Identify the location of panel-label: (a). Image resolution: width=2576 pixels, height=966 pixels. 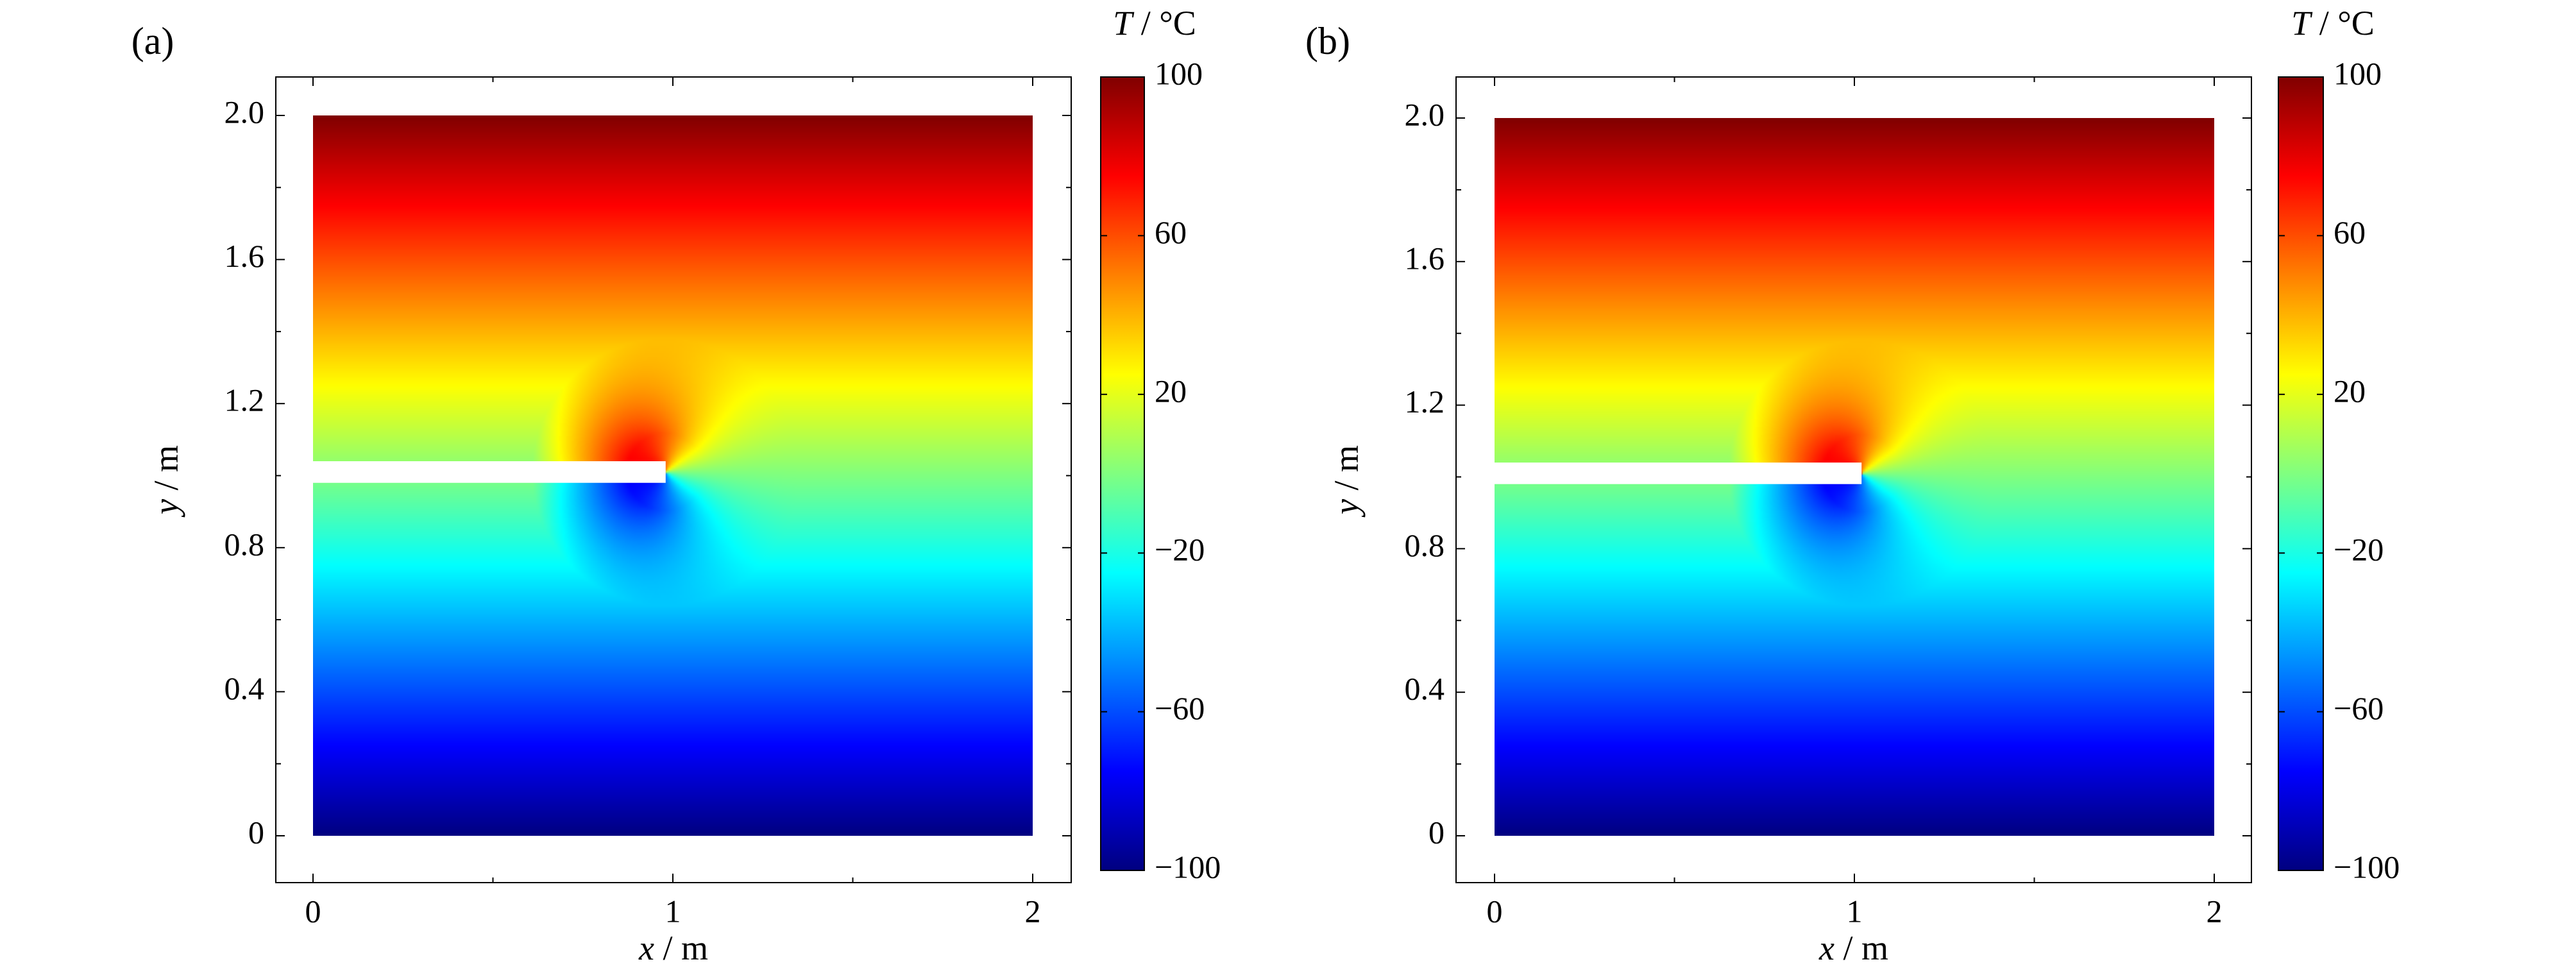
(152, 41).